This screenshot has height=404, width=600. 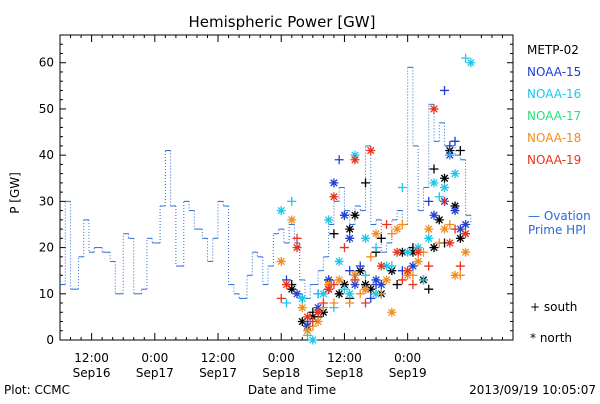 I want to click on x-tick-date-label: Sep19, so click(x=408, y=373).